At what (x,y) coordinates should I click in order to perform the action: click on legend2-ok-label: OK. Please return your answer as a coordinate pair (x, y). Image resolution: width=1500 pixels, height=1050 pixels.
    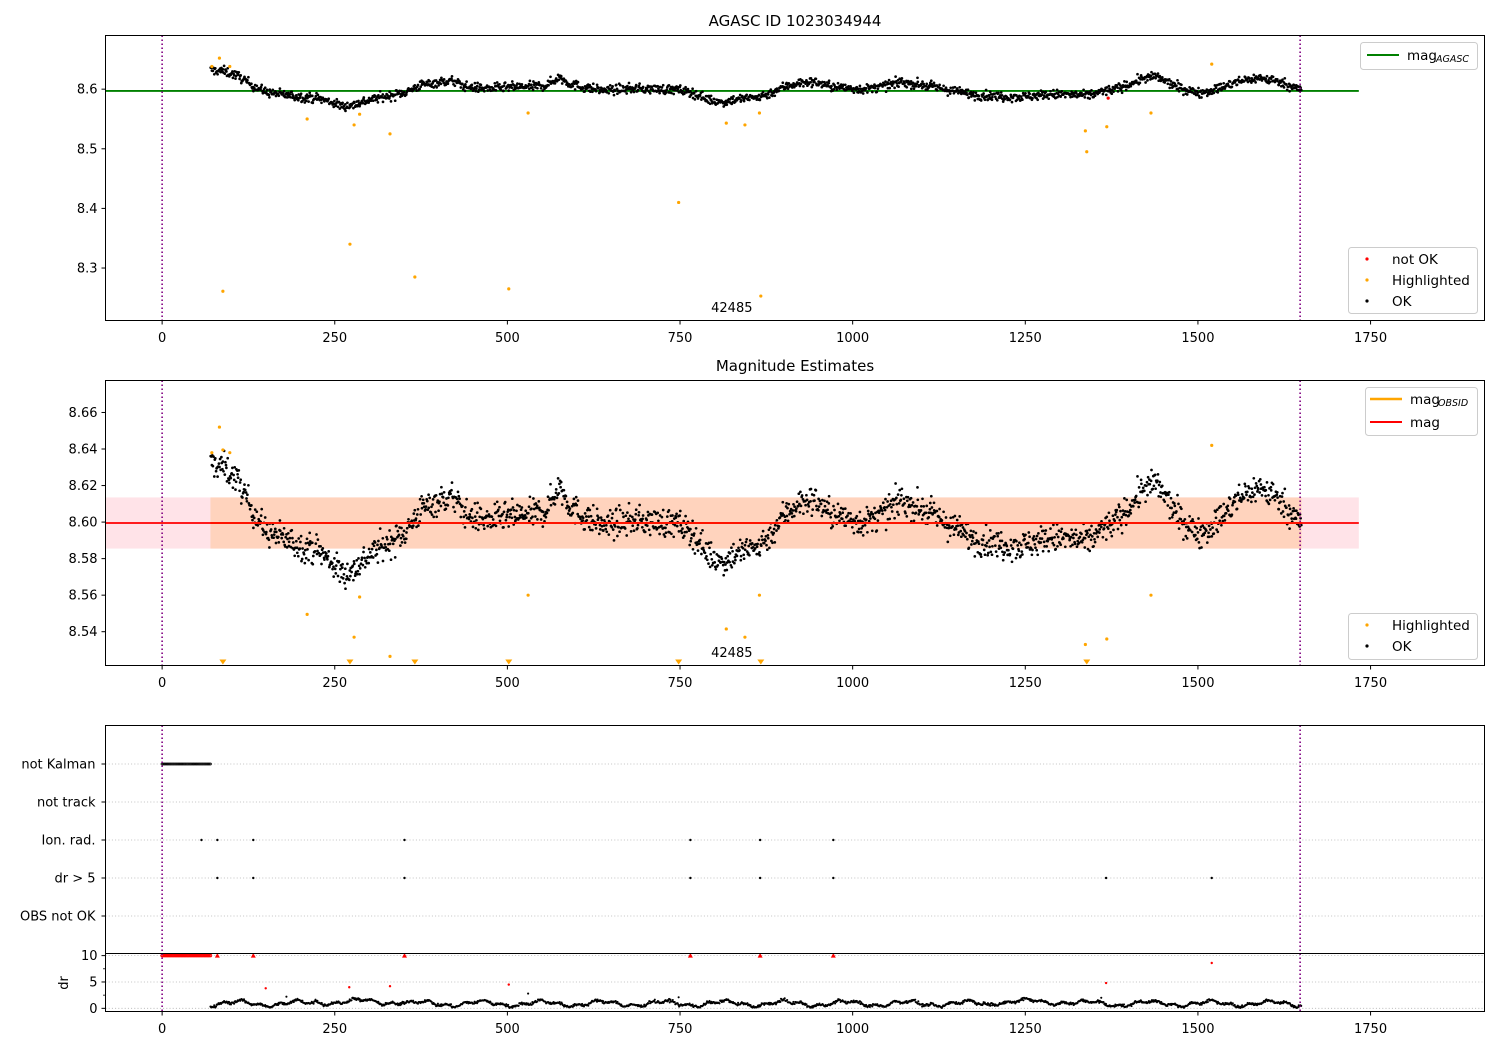
    Looking at the image, I should click on (1402, 647).